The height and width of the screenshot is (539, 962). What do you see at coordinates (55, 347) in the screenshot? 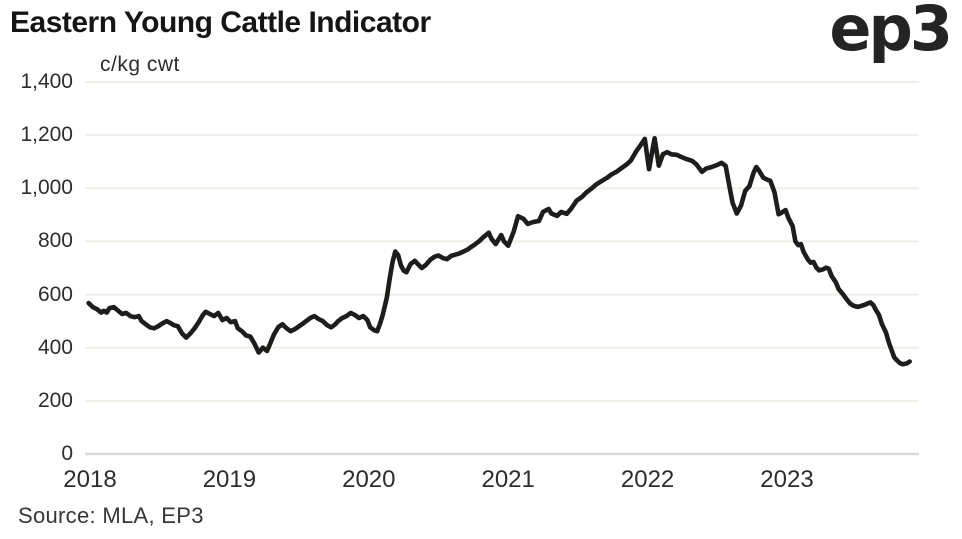
I see `y-tick-label: 400` at bounding box center [55, 347].